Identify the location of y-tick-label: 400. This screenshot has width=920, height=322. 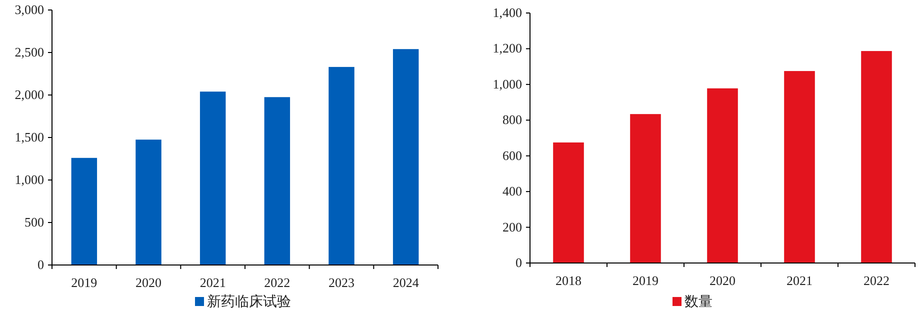
(512, 191).